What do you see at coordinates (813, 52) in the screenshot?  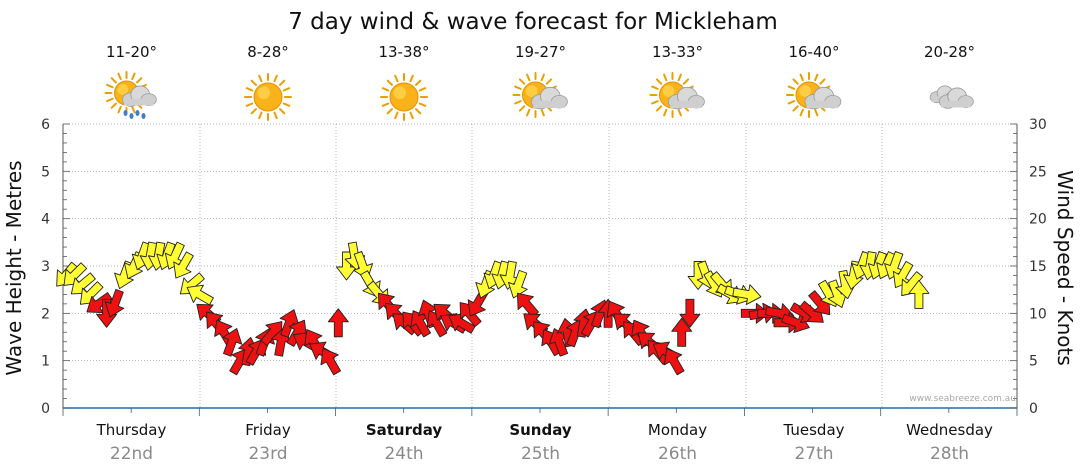 I see `temperature-label: 16-40°` at bounding box center [813, 52].